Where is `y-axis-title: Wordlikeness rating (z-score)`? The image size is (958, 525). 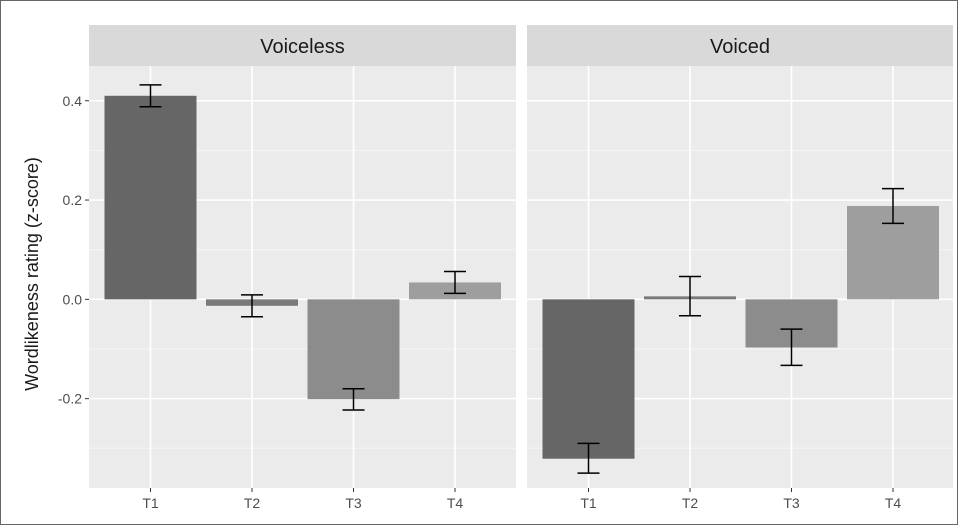
y-axis-title: Wordlikeness rating (z-score) is located at coordinates (32, 274).